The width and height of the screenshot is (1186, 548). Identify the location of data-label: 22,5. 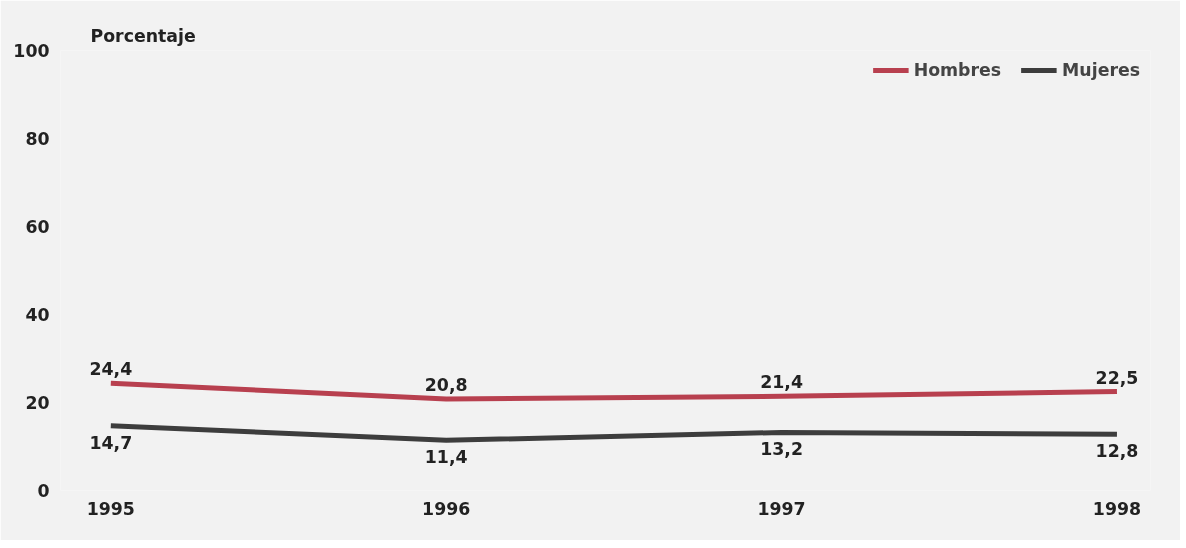
(1117, 377).